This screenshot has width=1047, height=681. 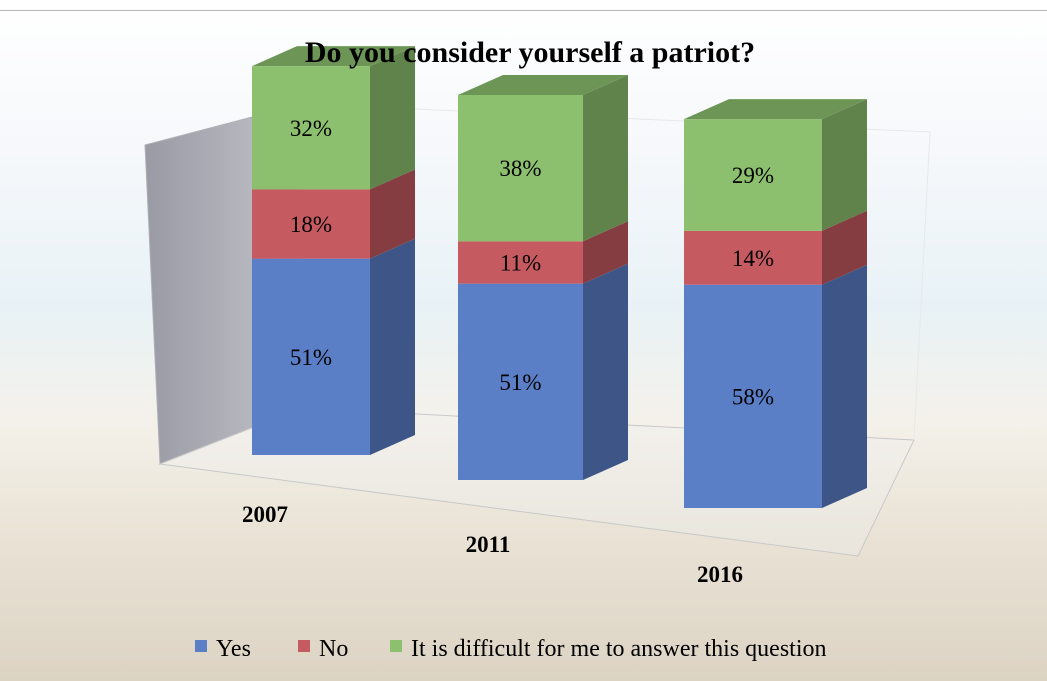 I want to click on bar-2016: 58% 14% 29%, so click(x=775, y=303).